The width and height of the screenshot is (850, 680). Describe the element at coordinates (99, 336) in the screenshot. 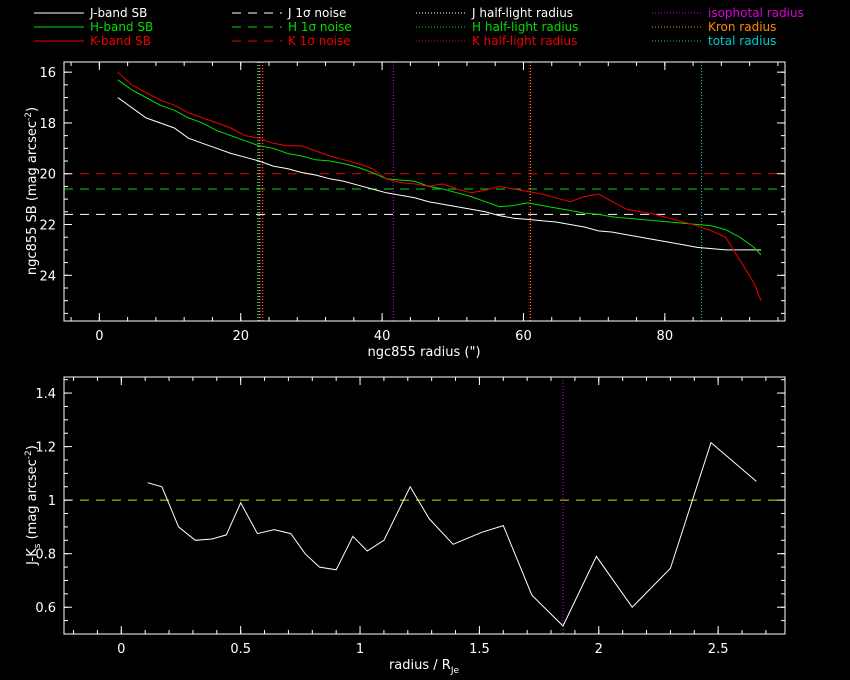

I see `x-tick-label-0-0: 0` at that location.